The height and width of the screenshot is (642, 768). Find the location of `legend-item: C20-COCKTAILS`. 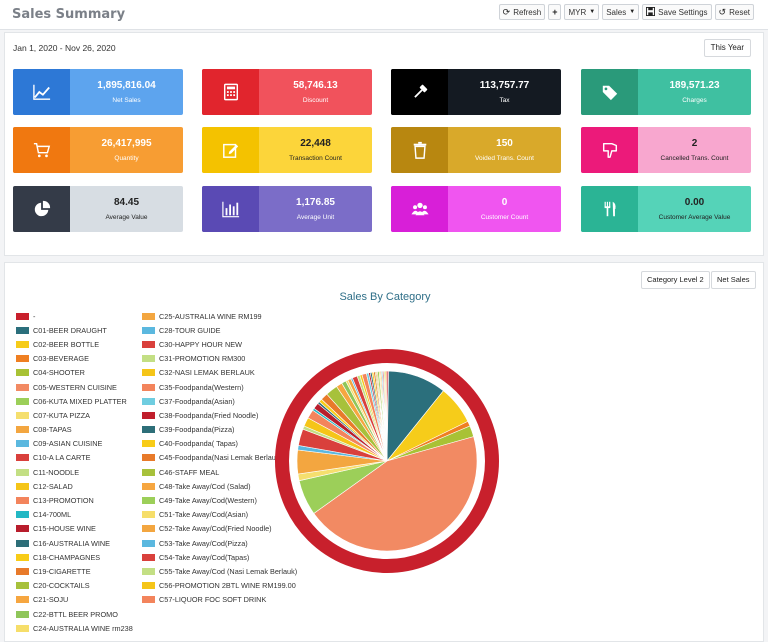

legend-item: C20-COCKTAILS is located at coordinates (74, 586).